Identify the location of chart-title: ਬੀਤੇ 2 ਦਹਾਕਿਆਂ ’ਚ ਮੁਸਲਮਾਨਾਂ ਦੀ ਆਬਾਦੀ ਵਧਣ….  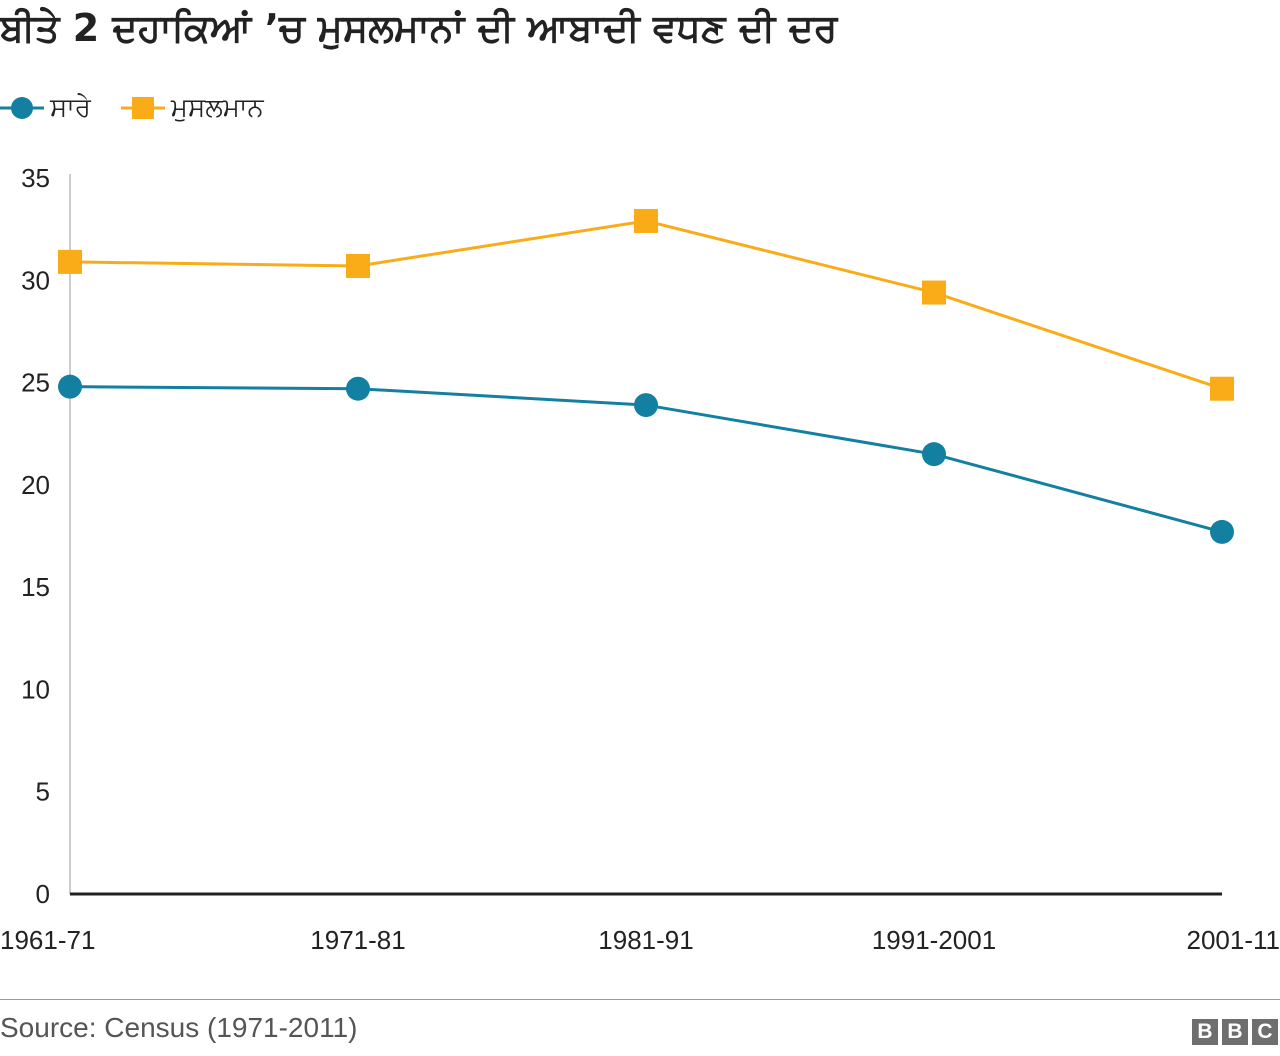
(419, 28).